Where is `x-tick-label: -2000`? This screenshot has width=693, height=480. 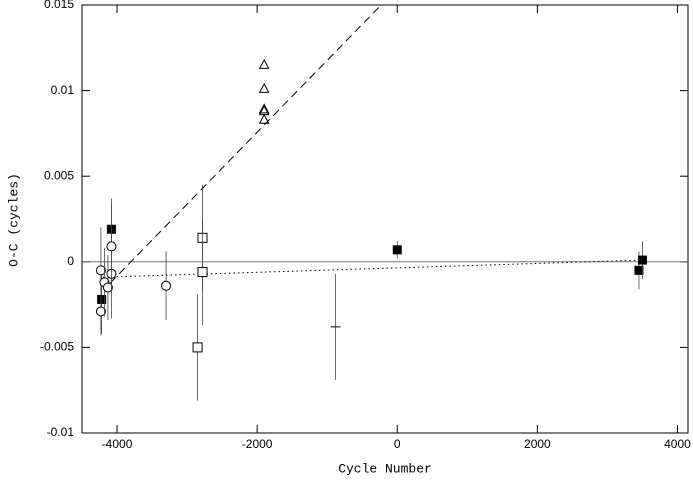
x-tick-label: -2000 is located at coordinates (257, 444).